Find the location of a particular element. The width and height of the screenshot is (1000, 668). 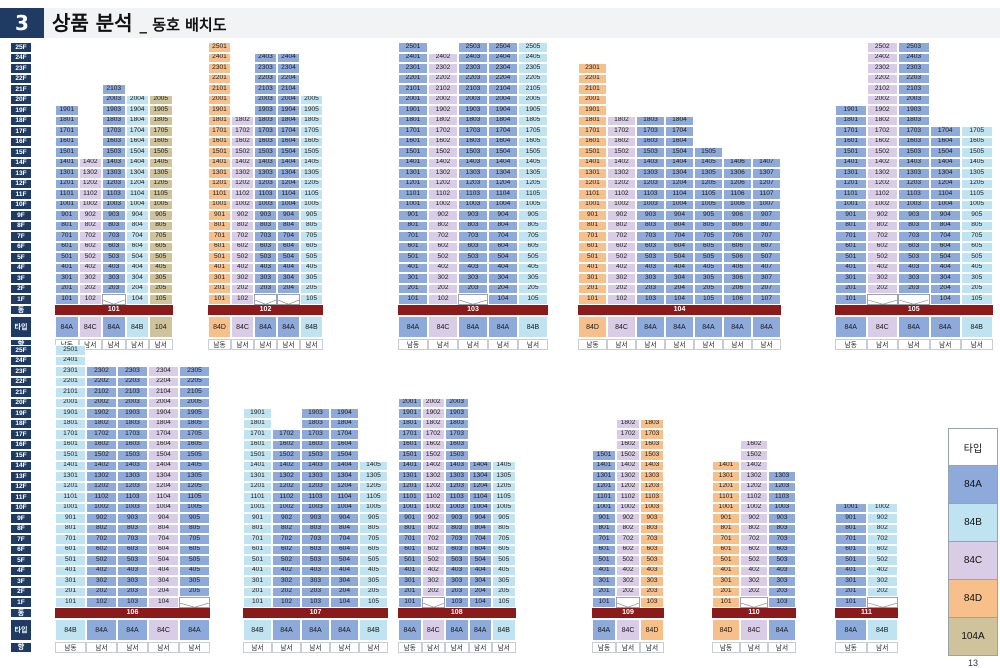

unit-cell: 1204 is located at coordinates (945, 183).